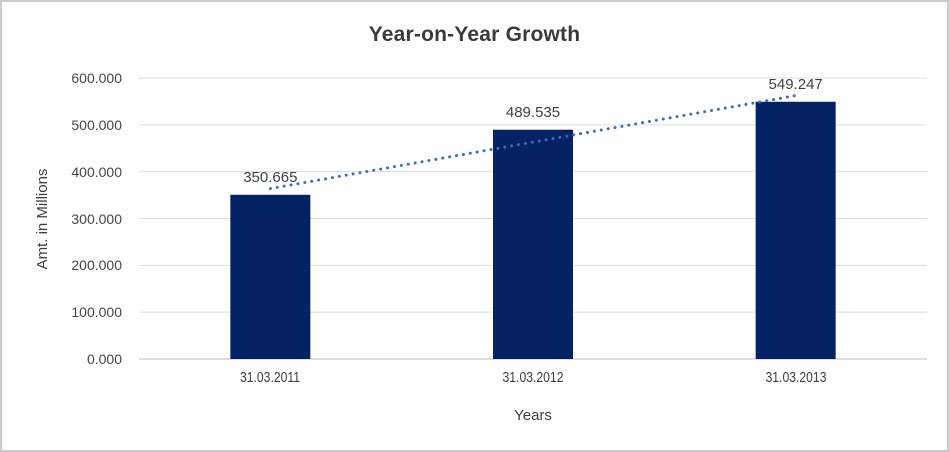 The width and height of the screenshot is (949, 452). What do you see at coordinates (270, 378) in the screenshot?
I see `x-category-label: 31.03.2011` at bounding box center [270, 378].